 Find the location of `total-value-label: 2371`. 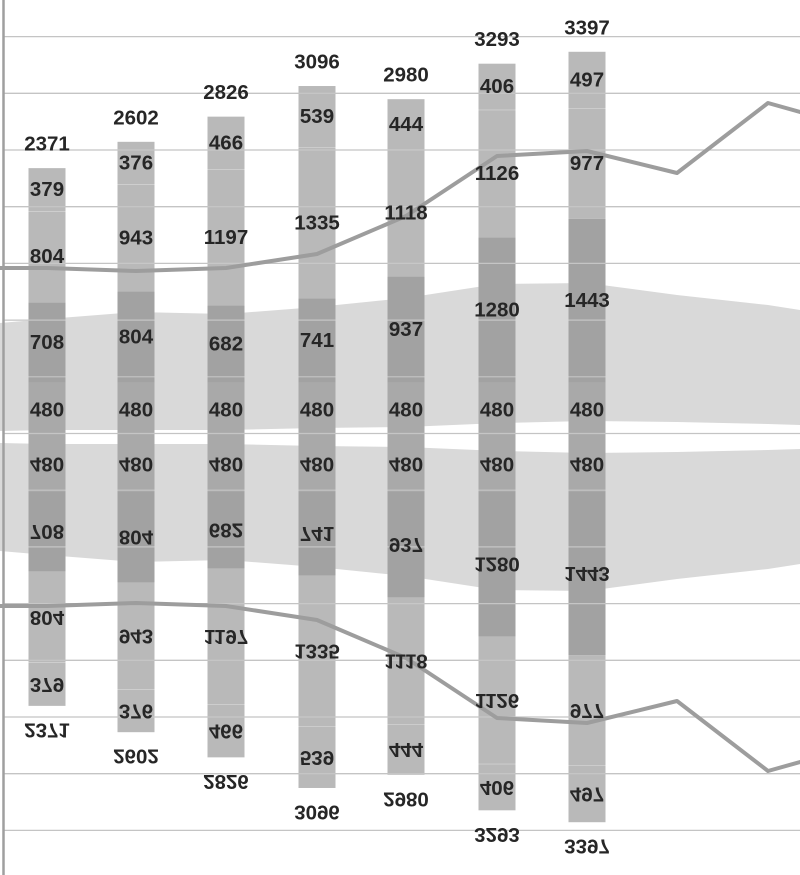

total-value-label: 2371 is located at coordinates (47, 144).